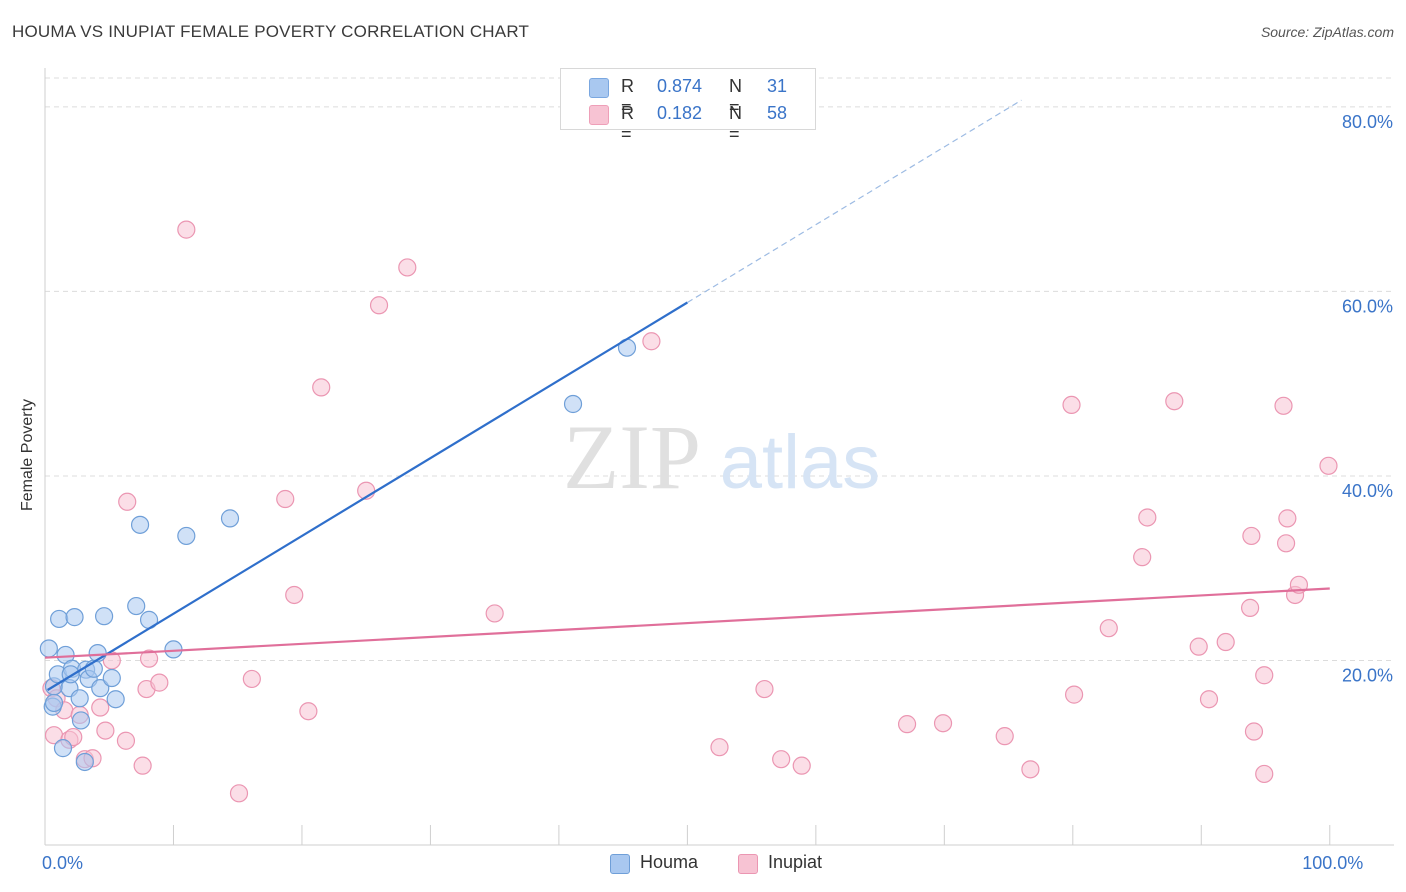  What do you see at coordinates (854, 201) in the screenshot?
I see `houma-trend-extension` at bounding box center [854, 201].